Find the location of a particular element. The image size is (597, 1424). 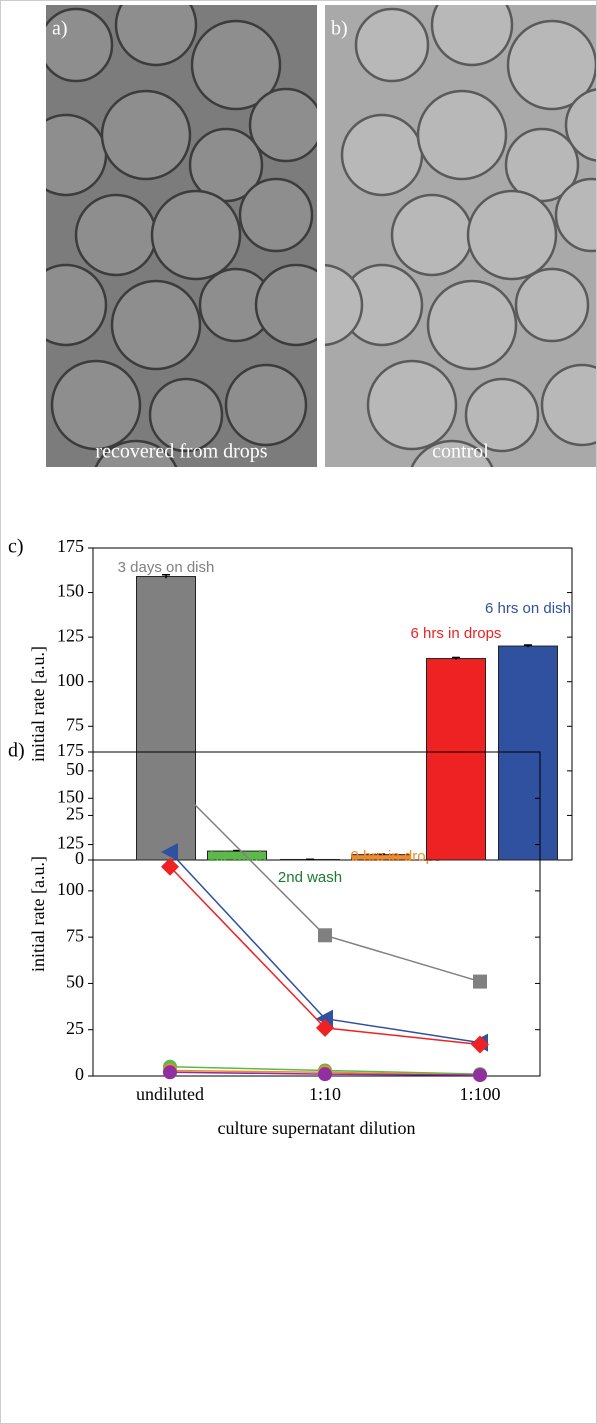

x-tick-label: 1:100 is located at coordinates (479, 1094).